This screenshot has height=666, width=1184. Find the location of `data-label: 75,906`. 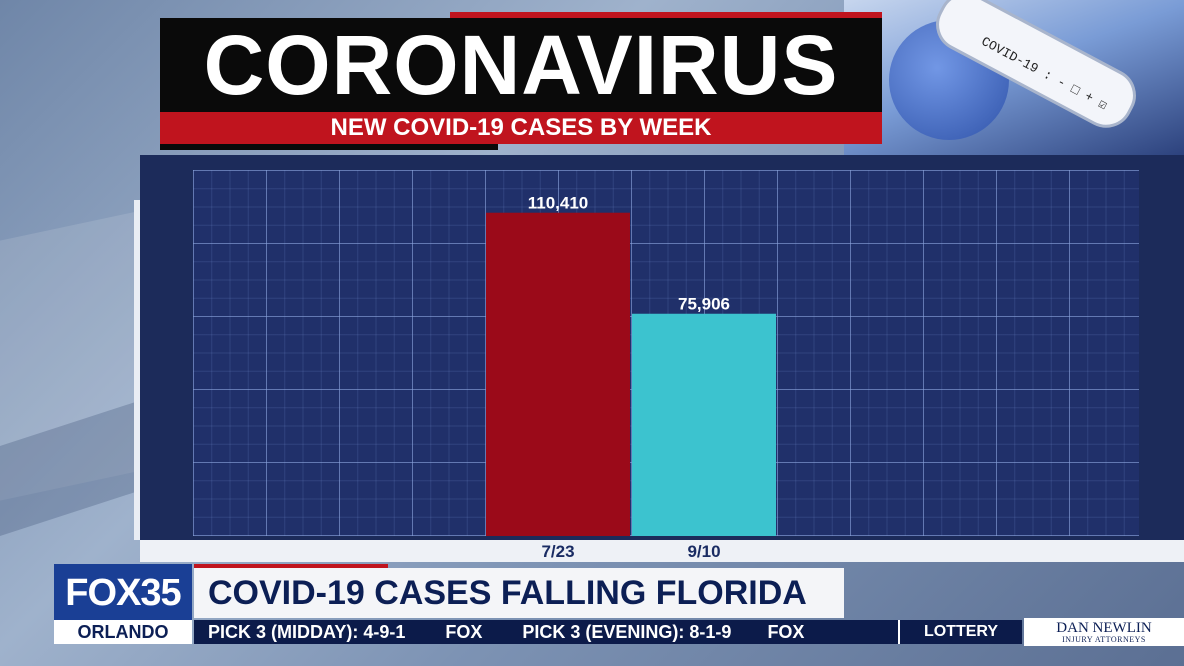

data-label: 75,906 is located at coordinates (704, 304).